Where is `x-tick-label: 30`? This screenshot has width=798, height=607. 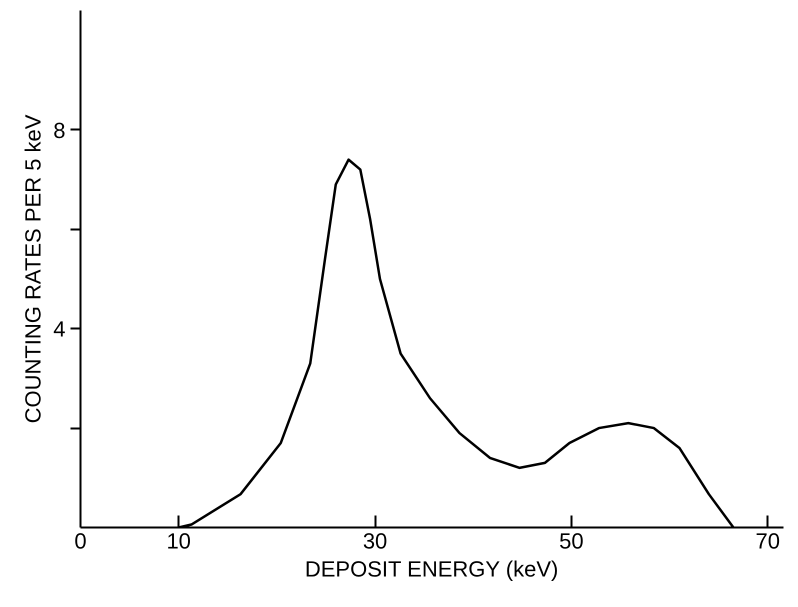 x-tick-label: 30 is located at coordinates (375, 541).